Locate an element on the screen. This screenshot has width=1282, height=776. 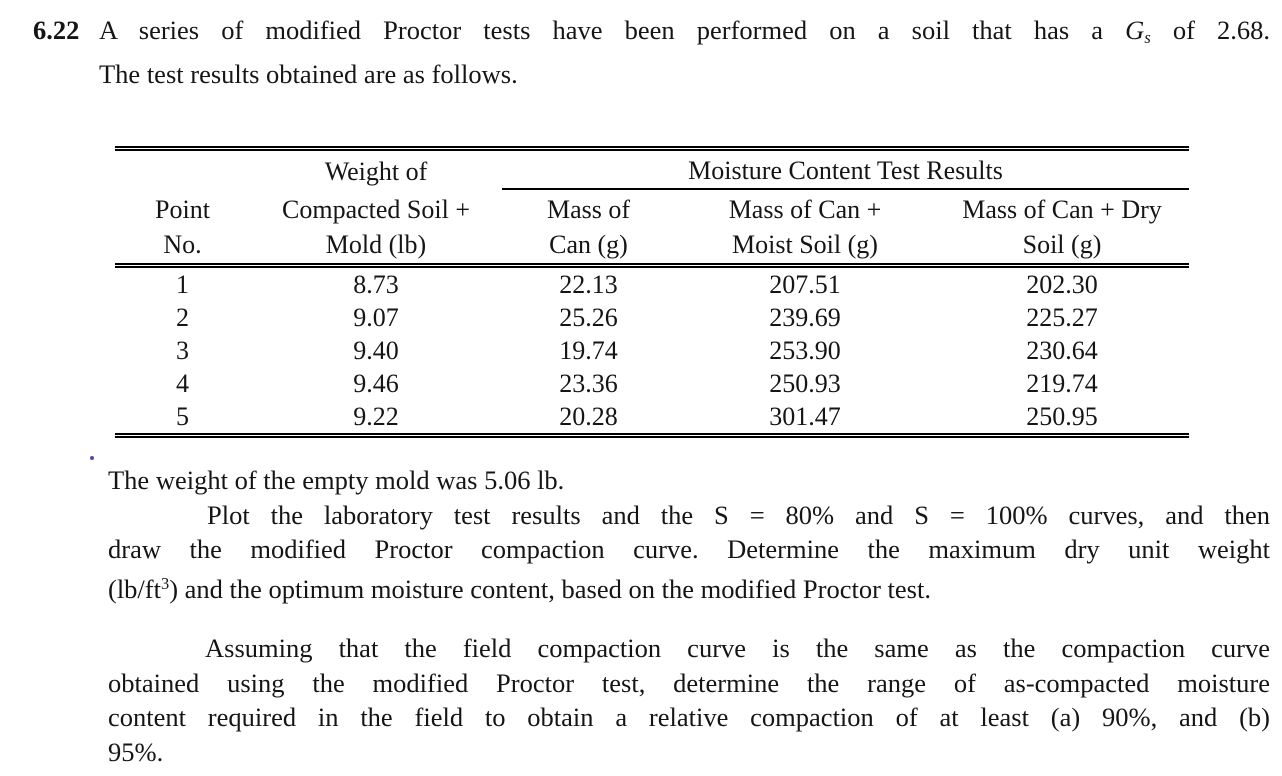
table-cell: 9.46 is located at coordinates (376, 383).